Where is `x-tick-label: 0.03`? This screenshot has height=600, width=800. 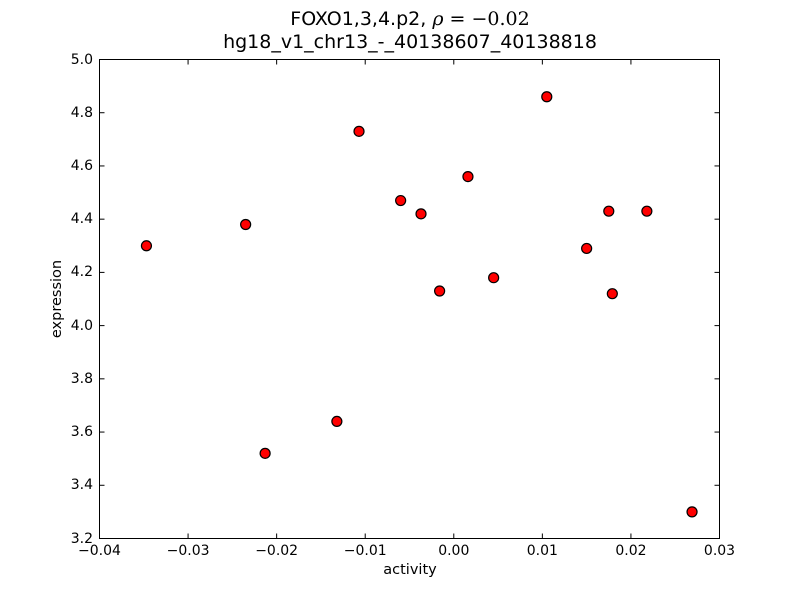
x-tick-label: 0.03 is located at coordinates (719, 551).